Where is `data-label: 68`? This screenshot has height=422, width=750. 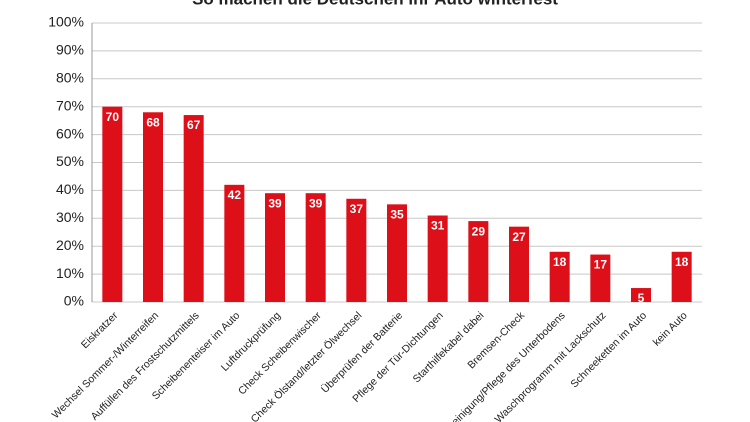
data-label: 68 is located at coordinates (153, 122).